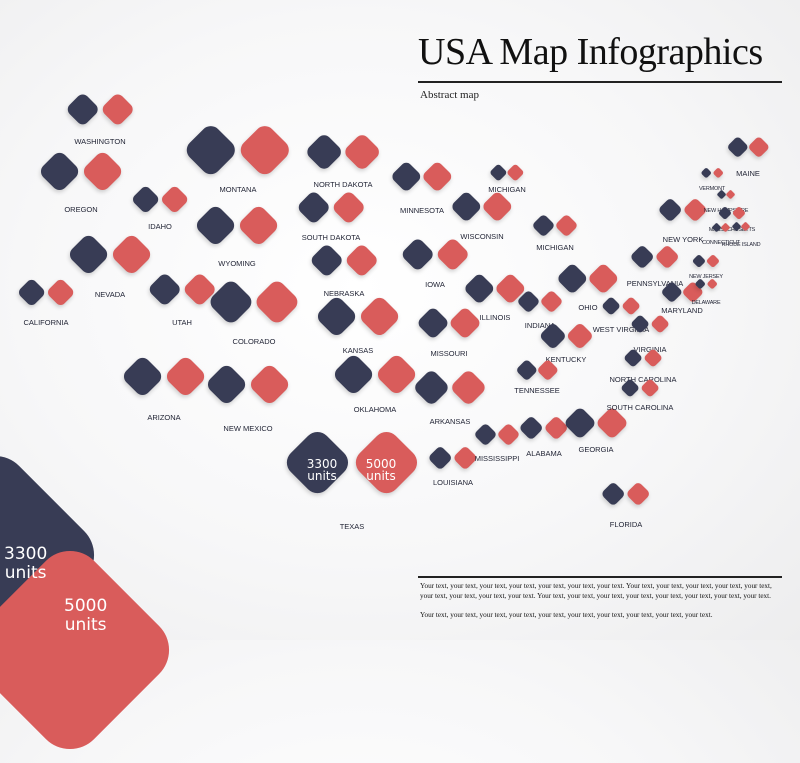  I want to click on state-label-nevada: NEVADA, so click(110, 294).